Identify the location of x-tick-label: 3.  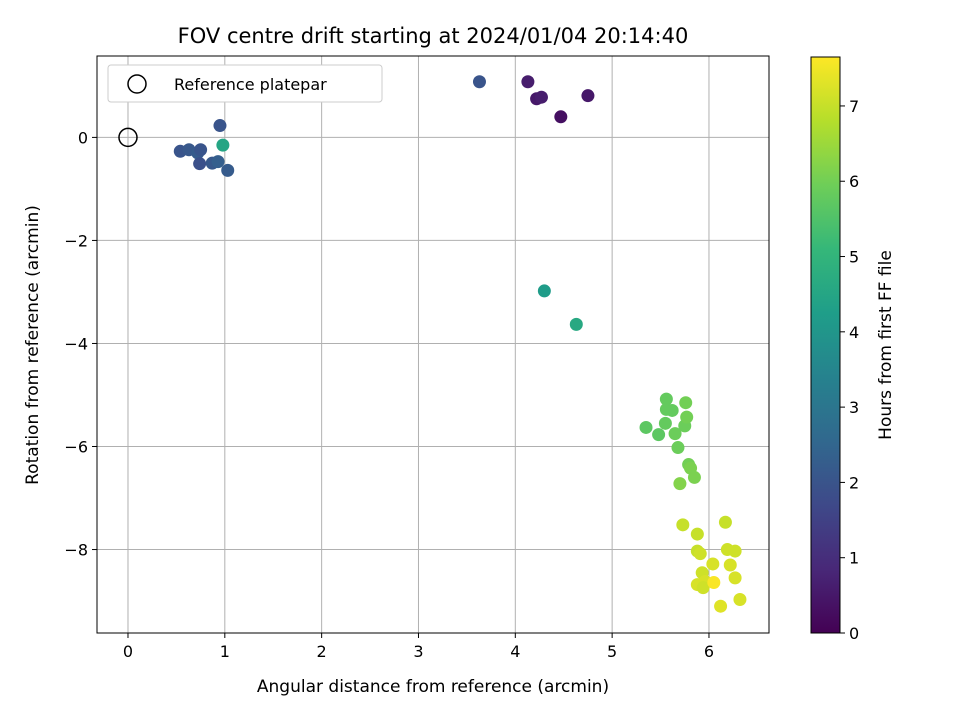
(418, 651).